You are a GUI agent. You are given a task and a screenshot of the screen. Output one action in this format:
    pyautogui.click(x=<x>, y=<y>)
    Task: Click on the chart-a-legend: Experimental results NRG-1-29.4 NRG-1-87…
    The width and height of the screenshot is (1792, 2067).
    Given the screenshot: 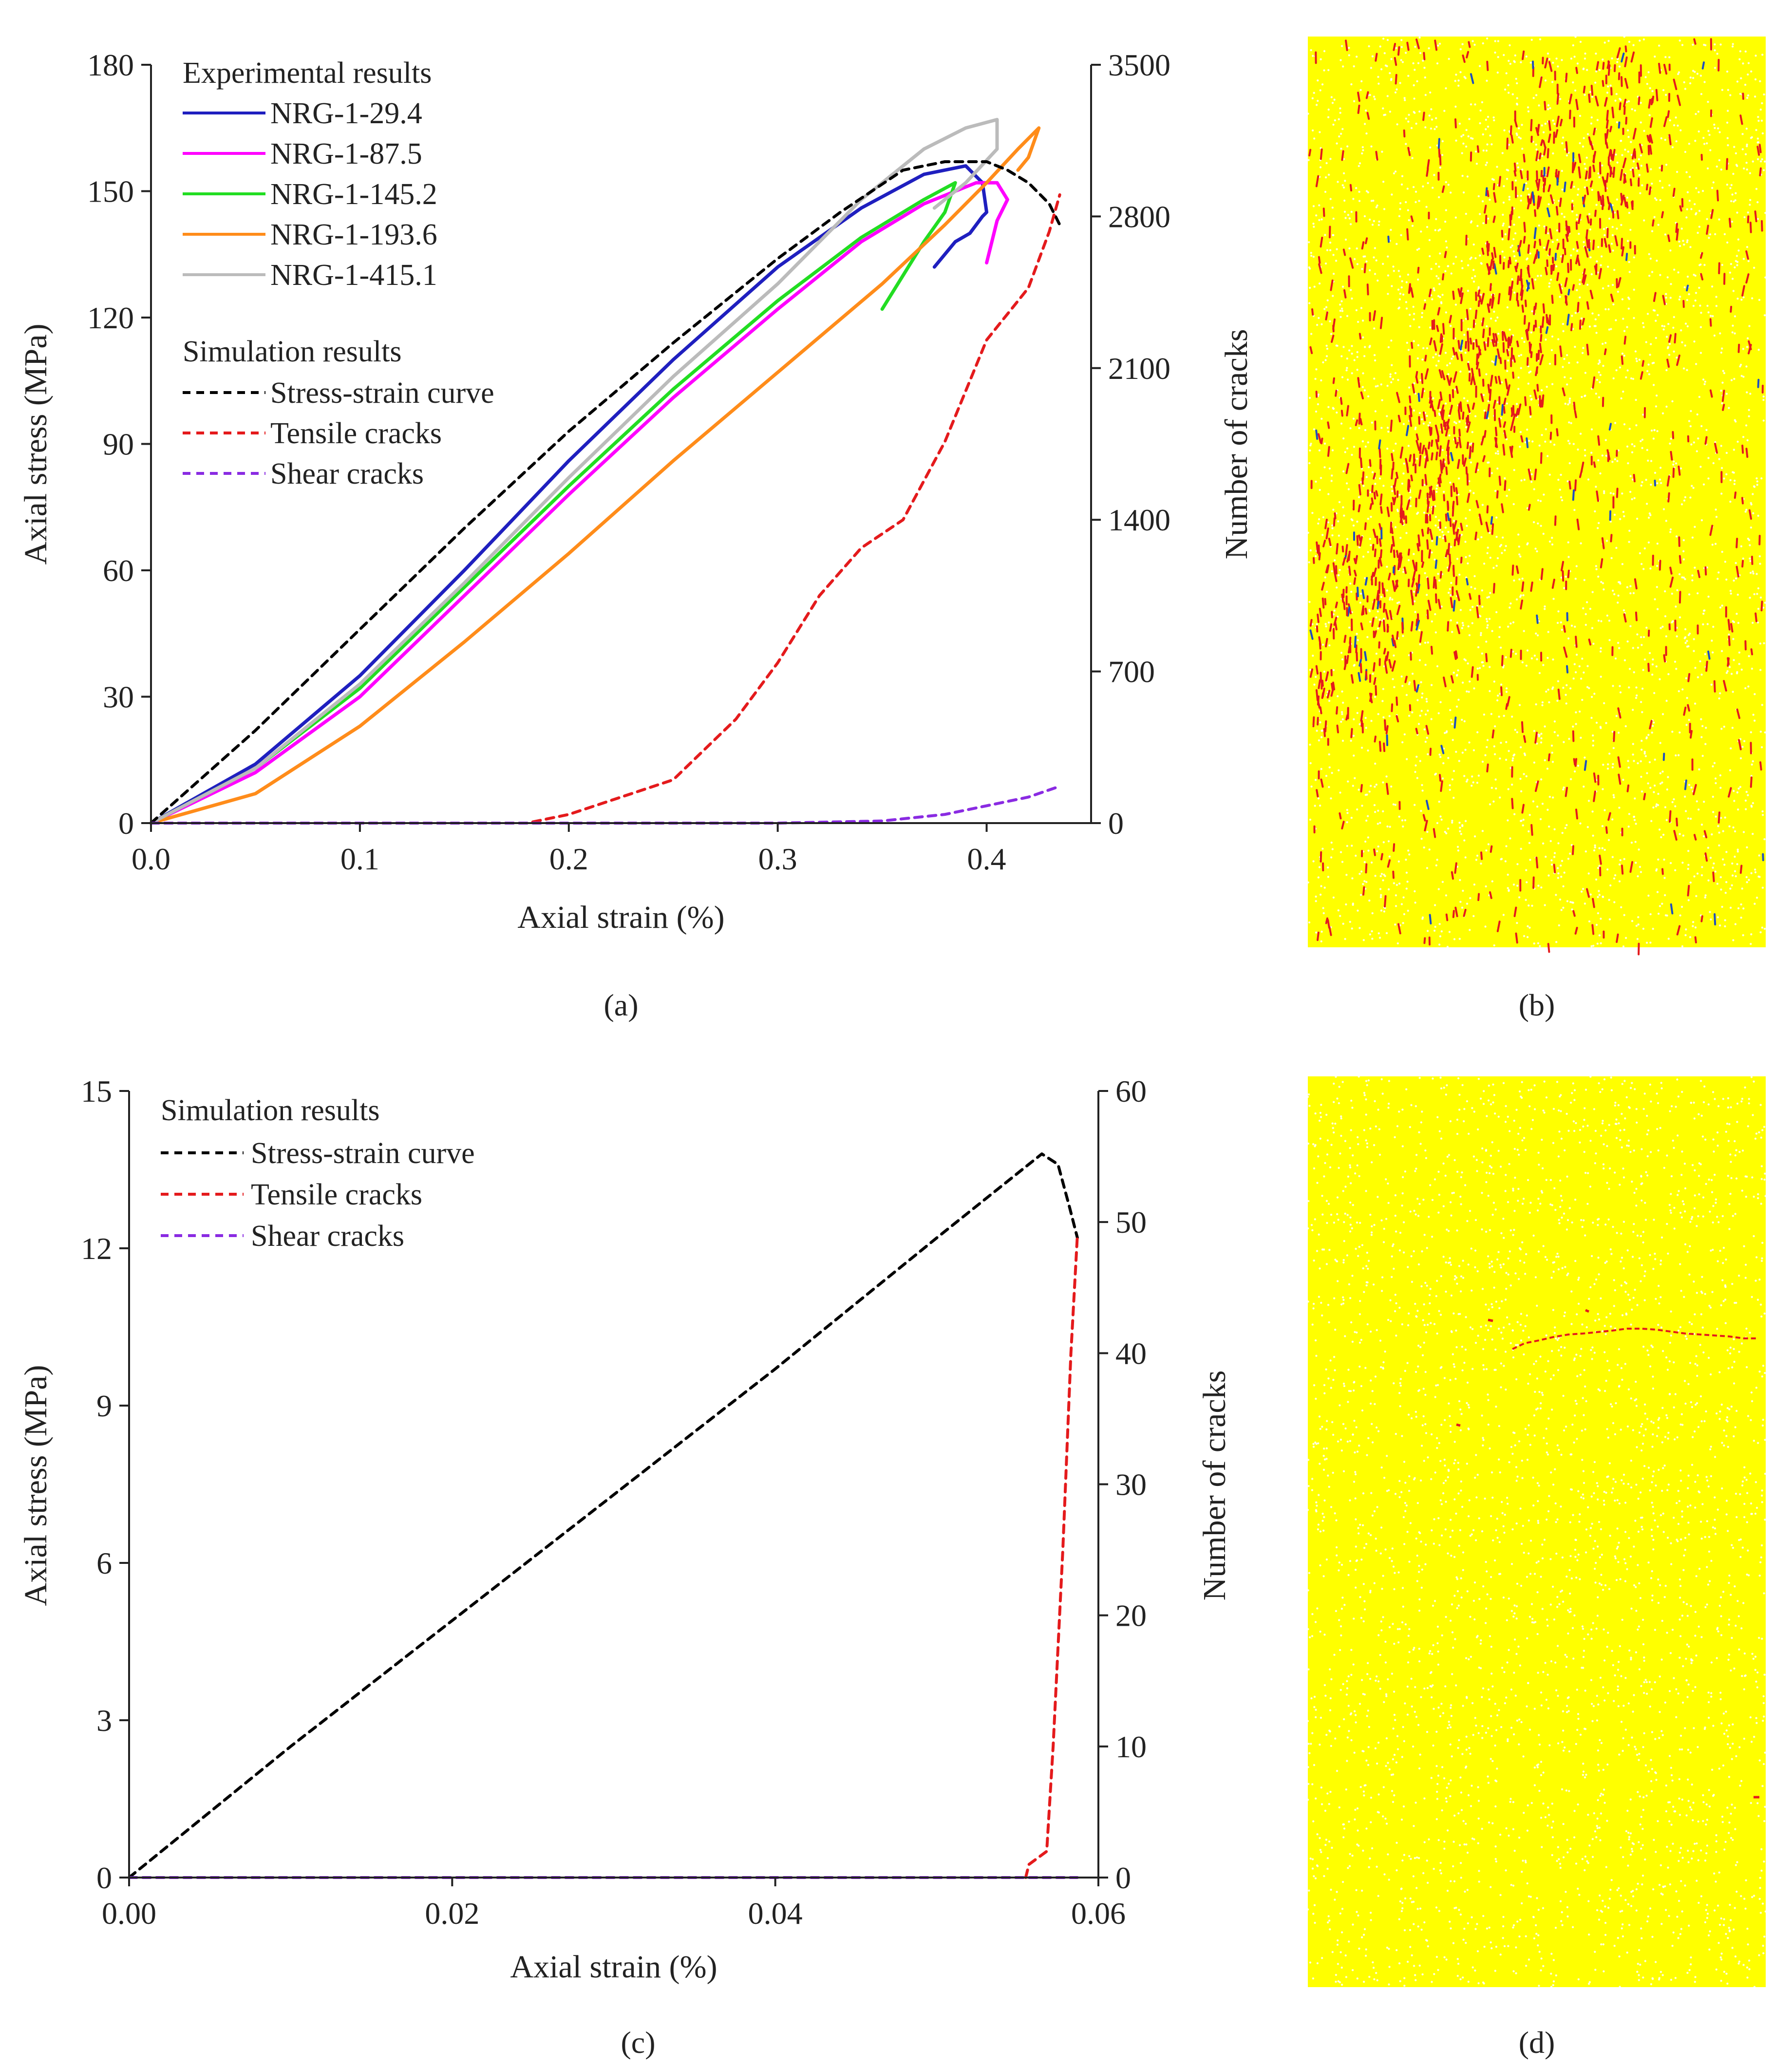 What is the action you would take?
    pyautogui.click(x=338, y=273)
    